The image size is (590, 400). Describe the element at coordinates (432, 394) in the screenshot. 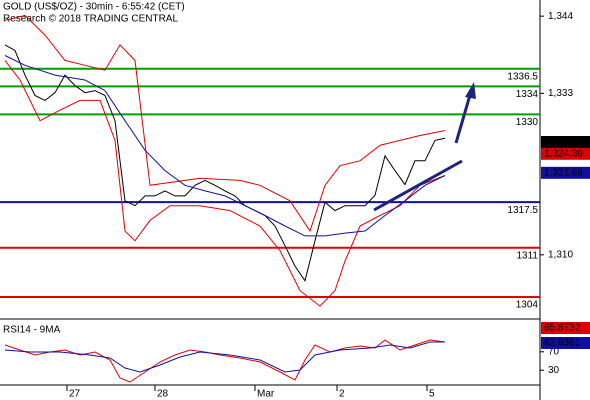

I see `x-tick-label: 5` at that location.